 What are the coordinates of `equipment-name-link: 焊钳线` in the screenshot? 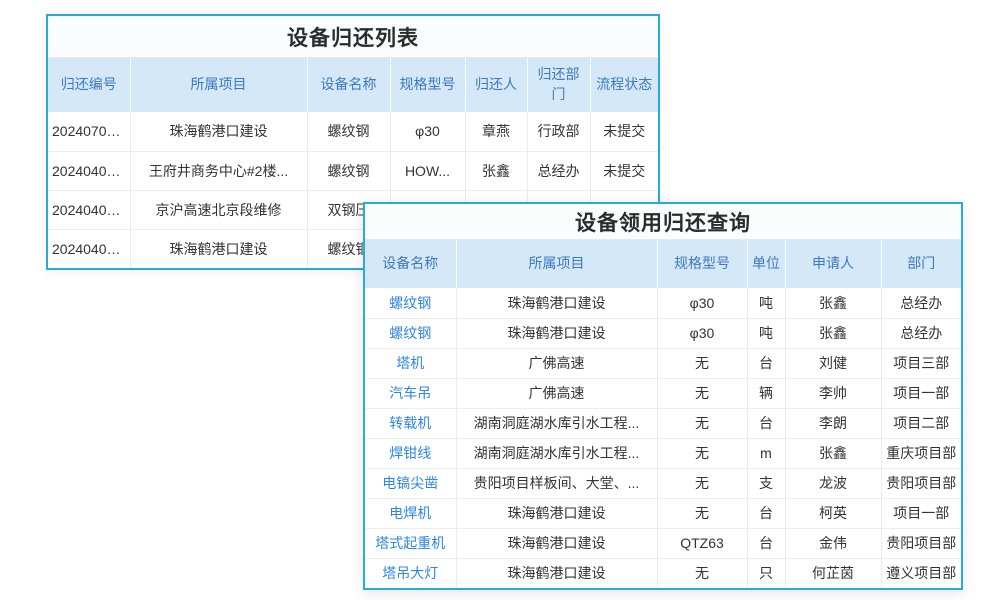 It's located at (410, 453).